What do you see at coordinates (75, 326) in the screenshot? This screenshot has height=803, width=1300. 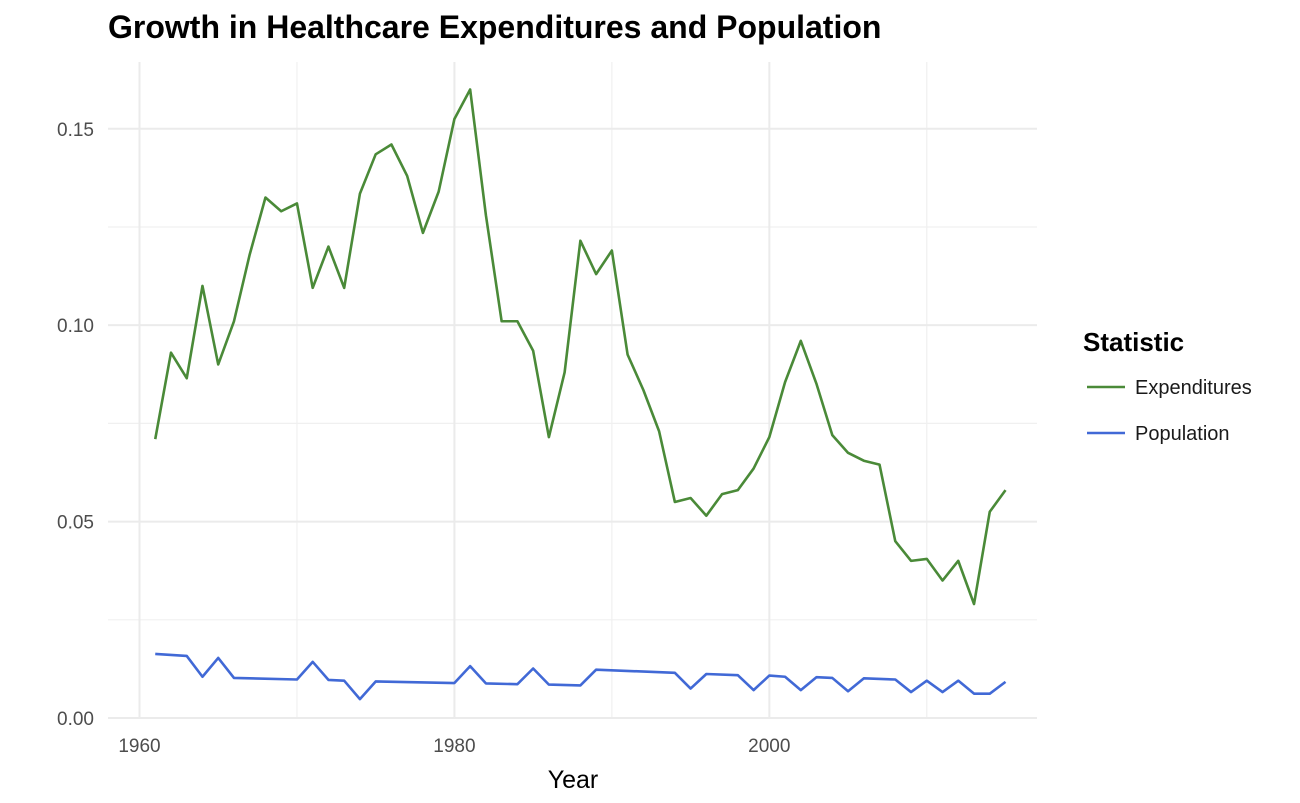 I see `y-tick-label: 0.10` at bounding box center [75, 326].